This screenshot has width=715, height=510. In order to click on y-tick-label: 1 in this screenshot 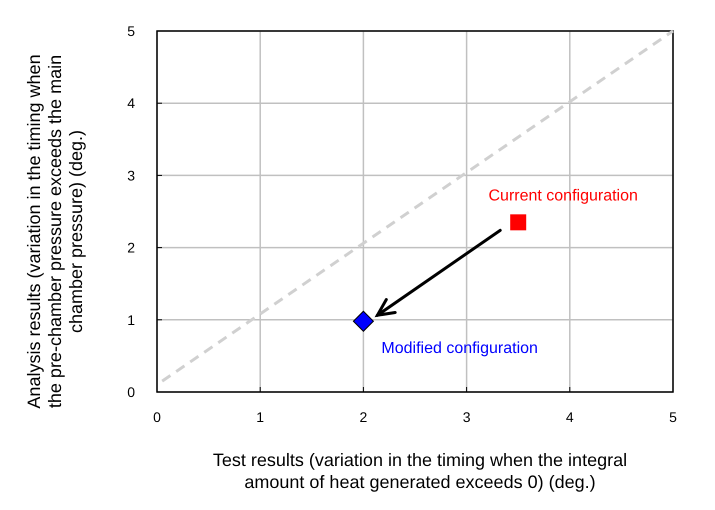, I will do `click(131, 320)`.